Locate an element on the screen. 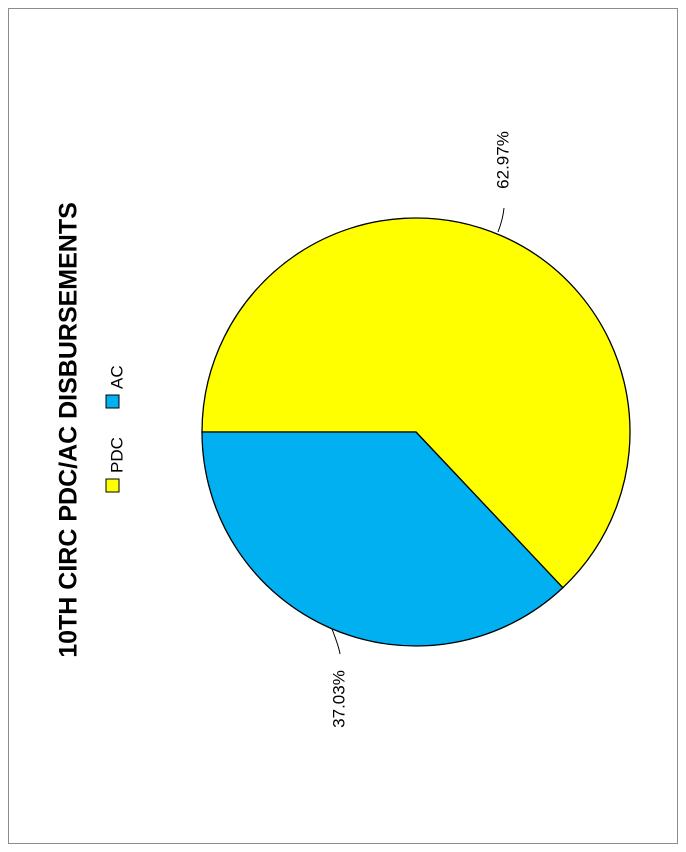 This screenshot has height=852, width=686. chart-legend: PDC AC is located at coordinates (115, 429).